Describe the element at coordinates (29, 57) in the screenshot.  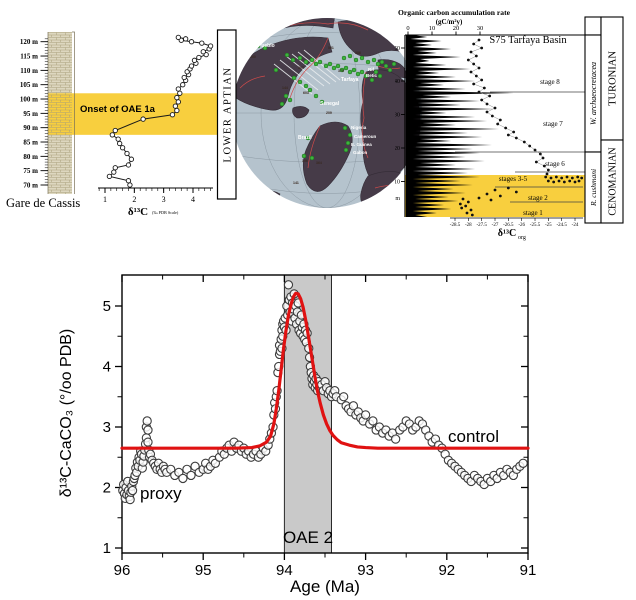
I see `depth-tick-label: 115 m` at that location.